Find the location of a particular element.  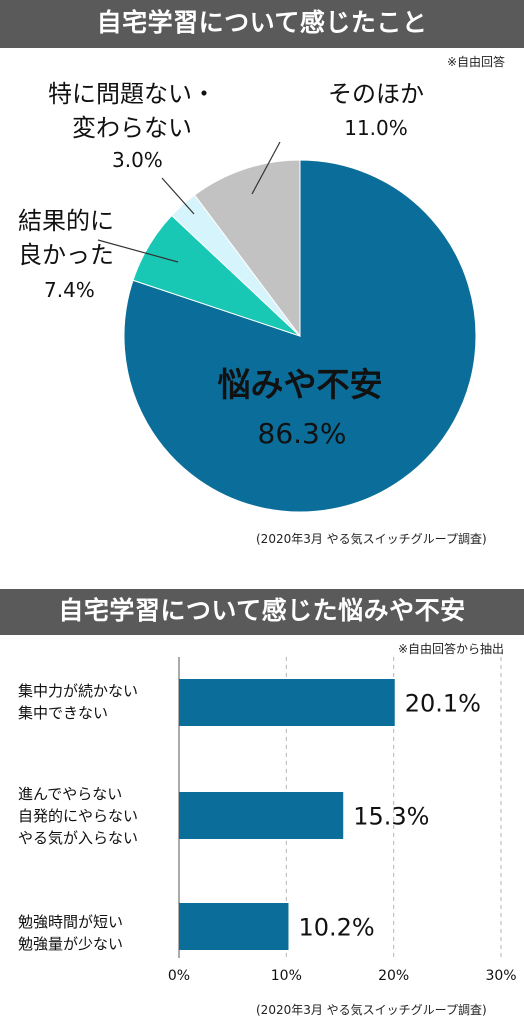

pie-leader-nochange is located at coordinates (178, 196).